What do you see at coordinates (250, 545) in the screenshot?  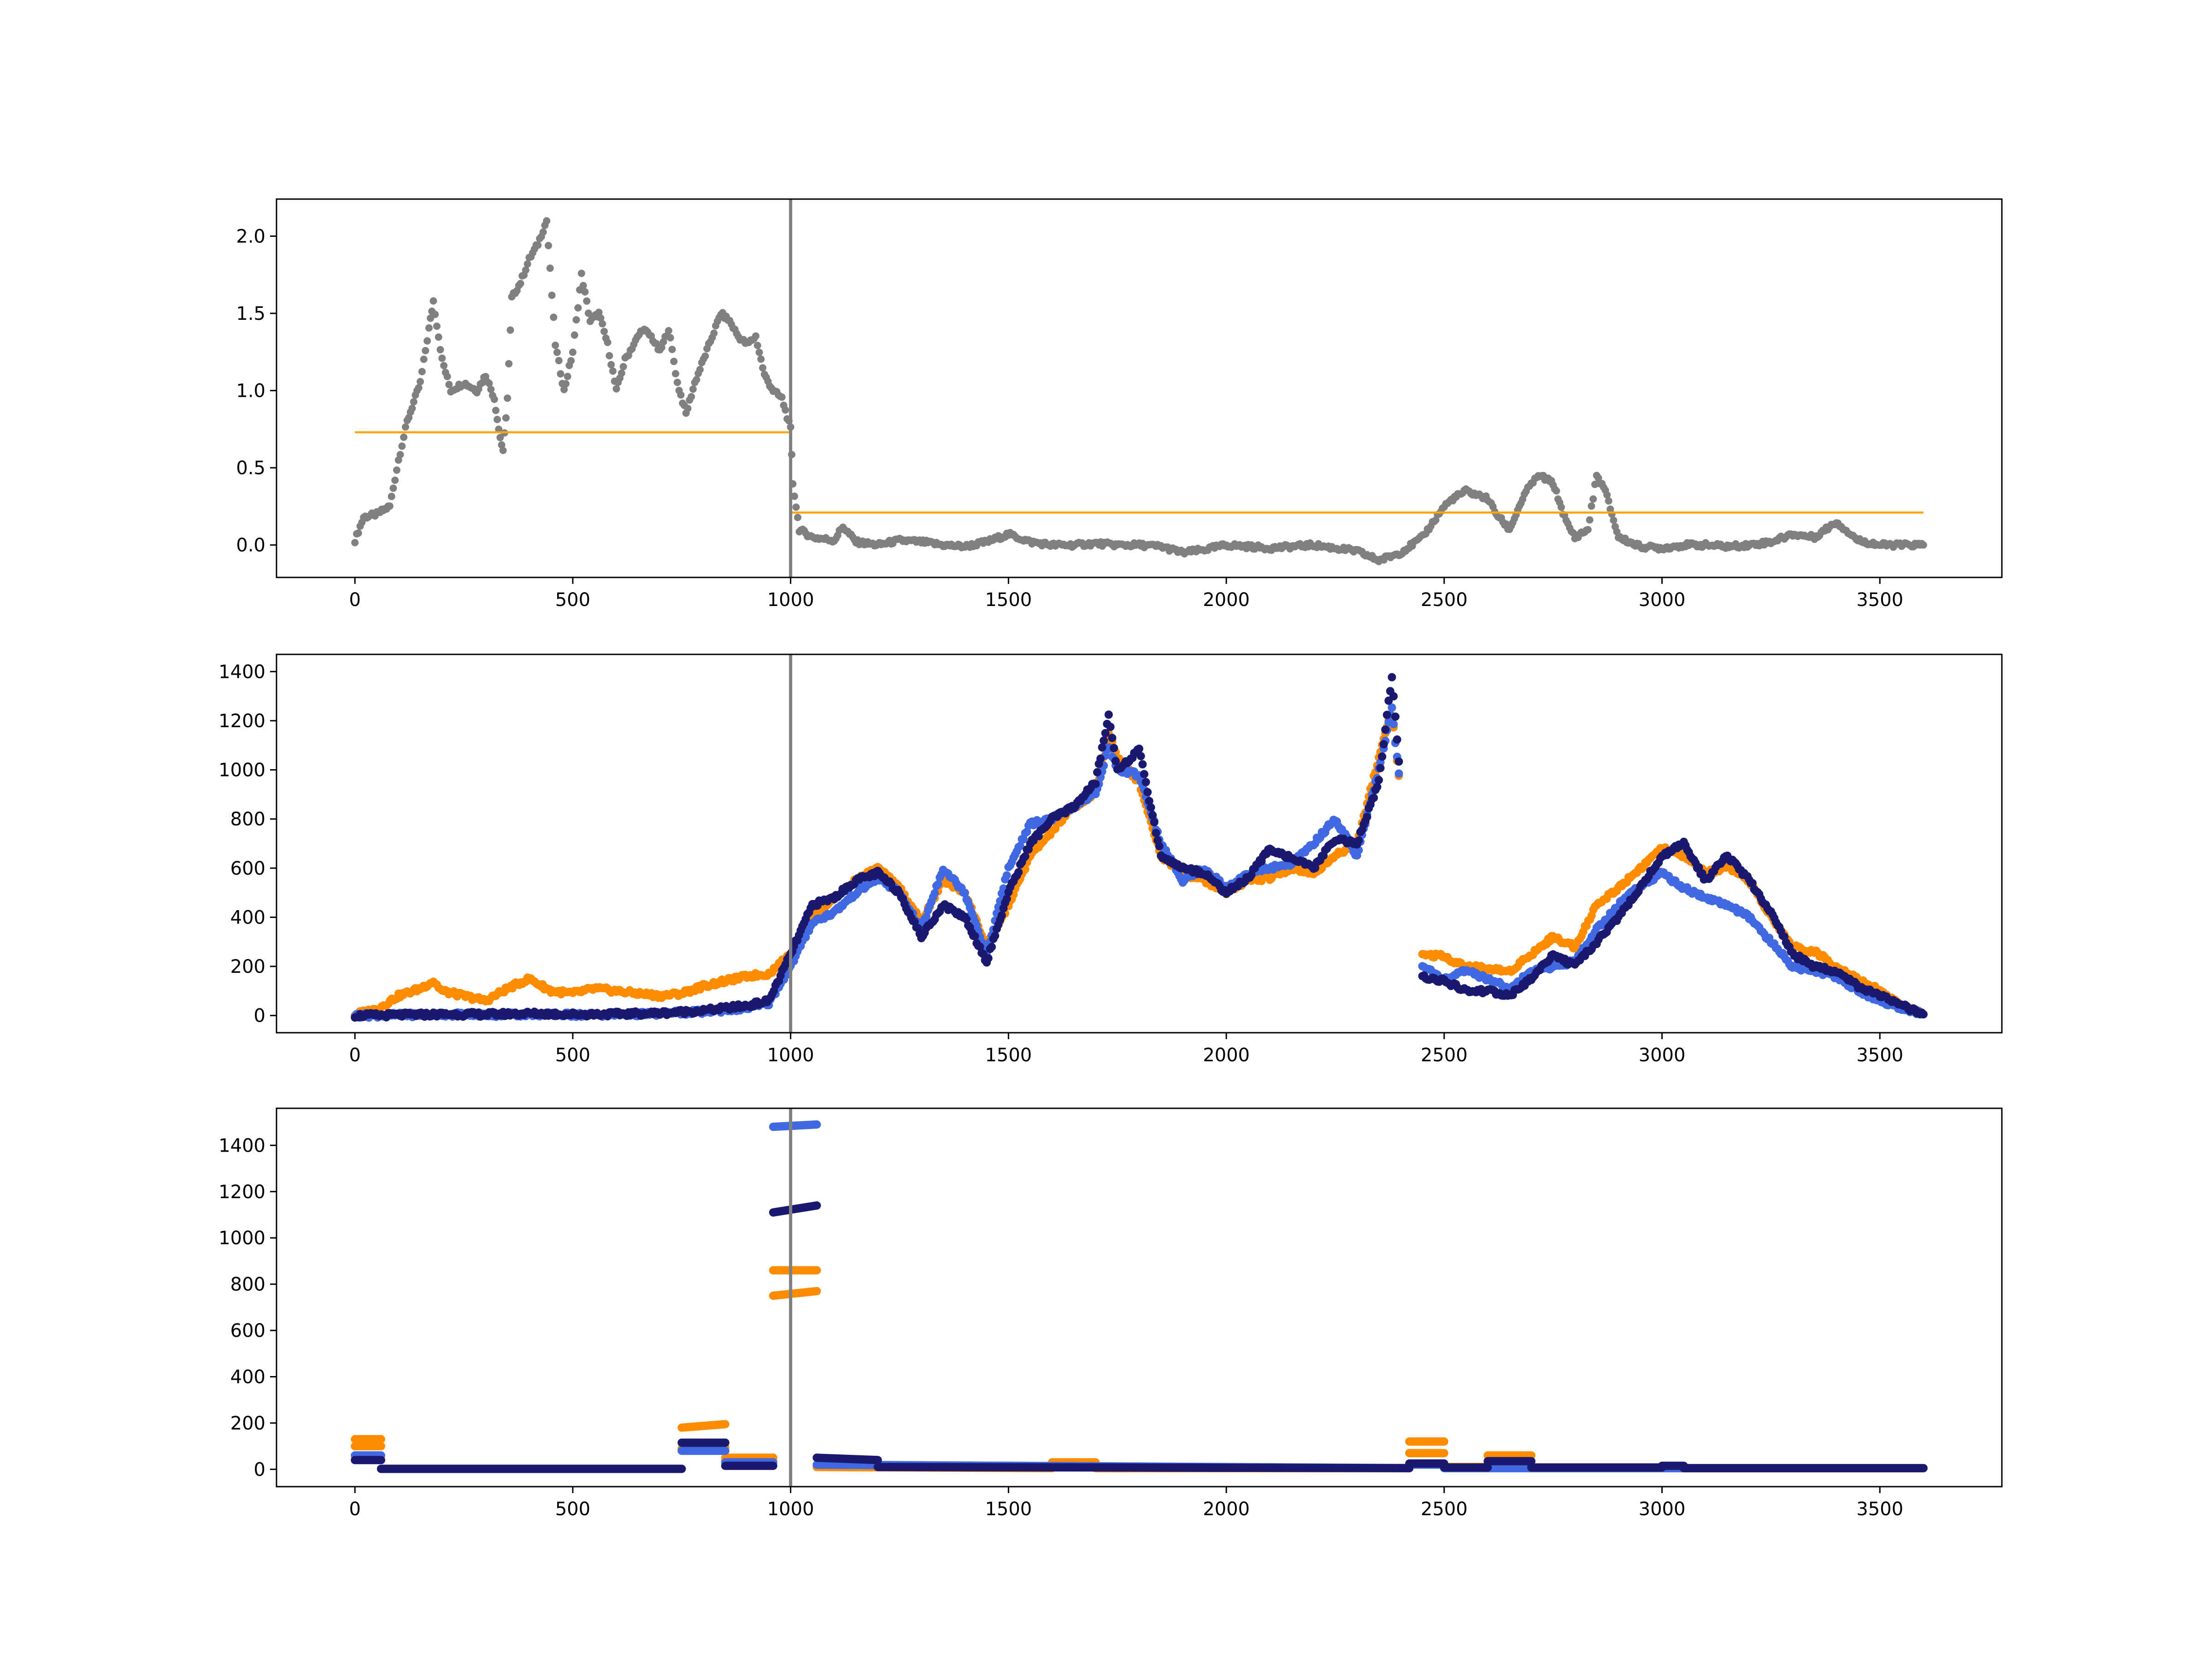 I see `y-tick-label: 0.0` at bounding box center [250, 545].